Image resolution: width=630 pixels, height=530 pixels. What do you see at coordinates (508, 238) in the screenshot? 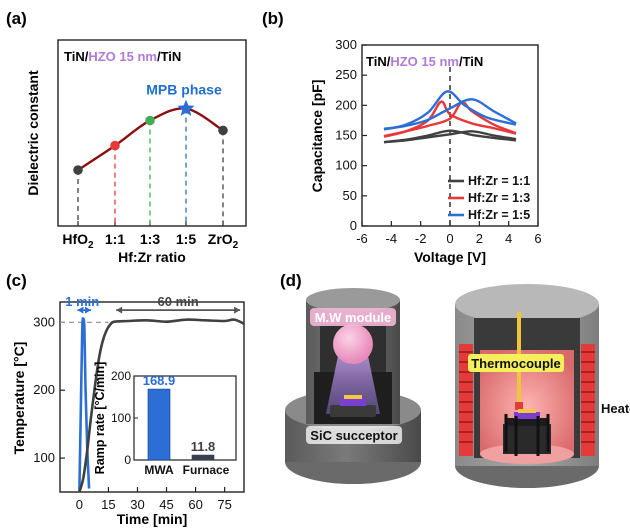
I see `panel-b-xtick-label: 4` at bounding box center [508, 238].